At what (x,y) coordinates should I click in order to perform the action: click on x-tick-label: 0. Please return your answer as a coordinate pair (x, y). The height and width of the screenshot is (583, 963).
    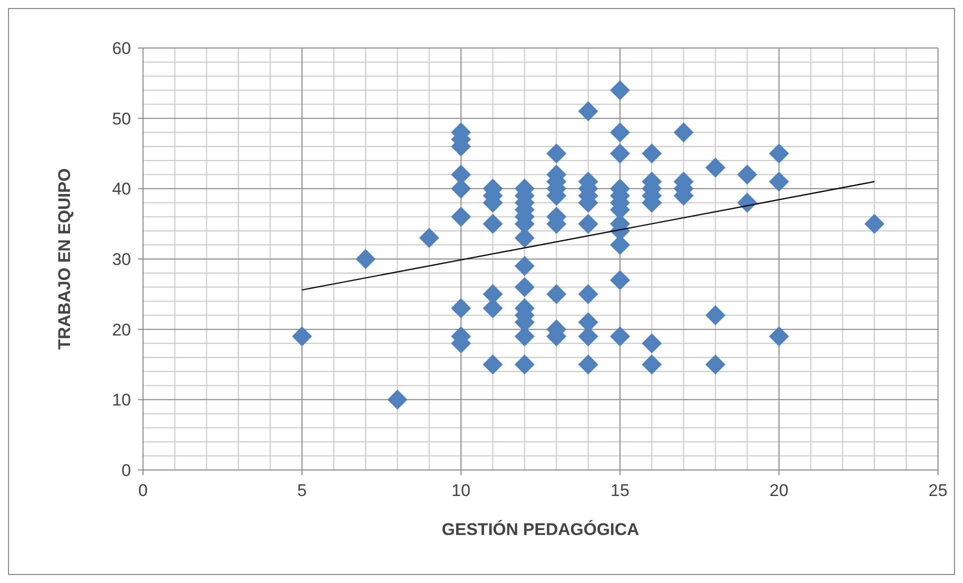
    Looking at the image, I should click on (143, 490).